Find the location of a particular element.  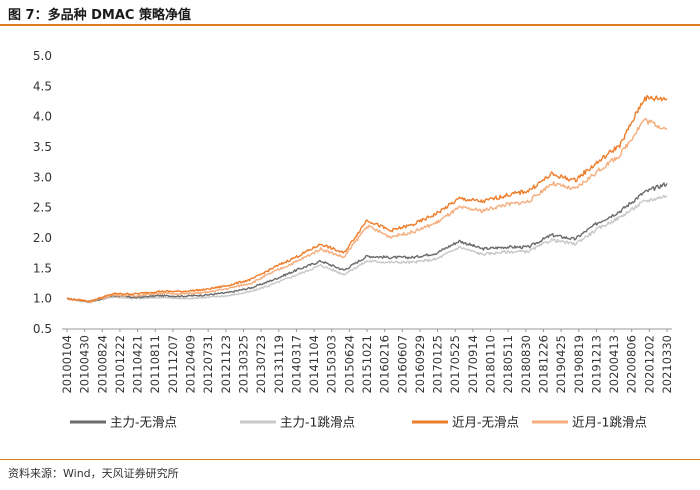

x-tick-label: 20111207 is located at coordinates (173, 364).